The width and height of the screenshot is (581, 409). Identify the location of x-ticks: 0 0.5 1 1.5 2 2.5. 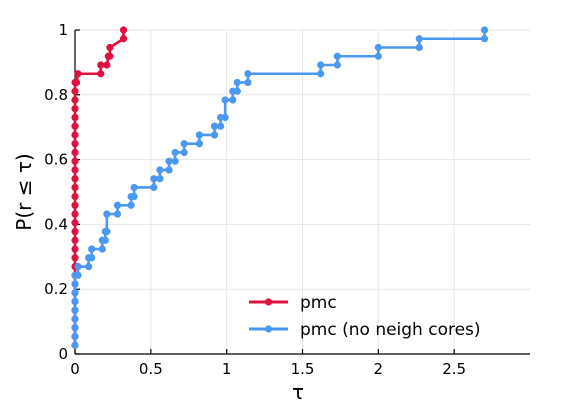
(268, 363).